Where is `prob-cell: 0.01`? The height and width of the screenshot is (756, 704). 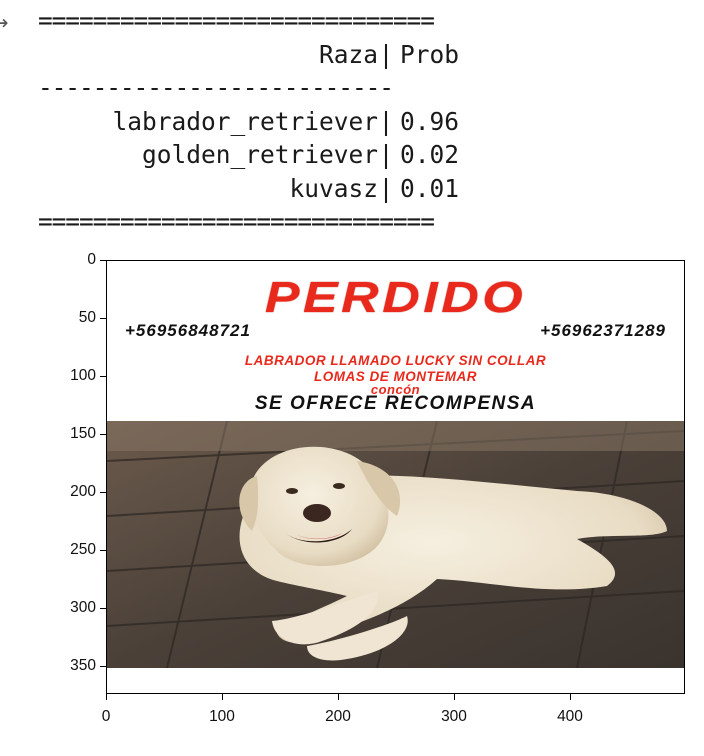
prob-cell: 0.01 is located at coordinates (430, 188).